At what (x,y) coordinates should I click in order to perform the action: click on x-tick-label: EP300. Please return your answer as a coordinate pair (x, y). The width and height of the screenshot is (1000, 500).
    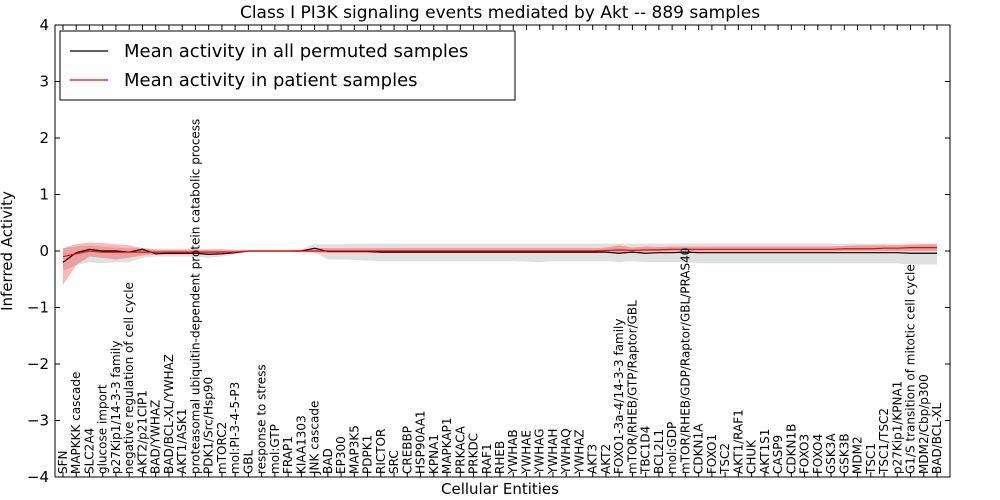
    Looking at the image, I should click on (341, 455).